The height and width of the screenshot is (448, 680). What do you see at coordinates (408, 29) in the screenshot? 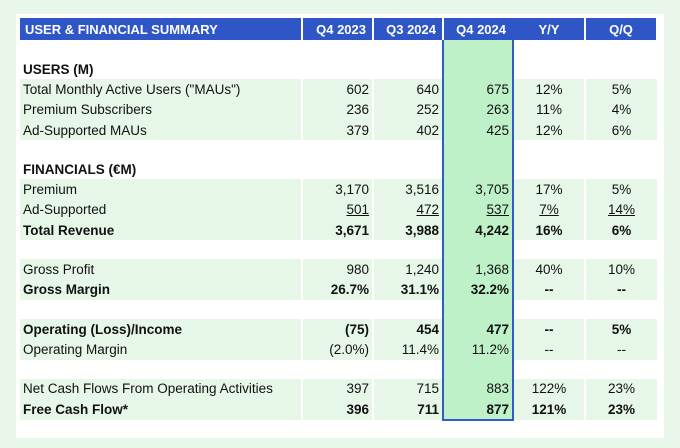
I see `col-header-q3-2024: Q3 2024` at bounding box center [408, 29].